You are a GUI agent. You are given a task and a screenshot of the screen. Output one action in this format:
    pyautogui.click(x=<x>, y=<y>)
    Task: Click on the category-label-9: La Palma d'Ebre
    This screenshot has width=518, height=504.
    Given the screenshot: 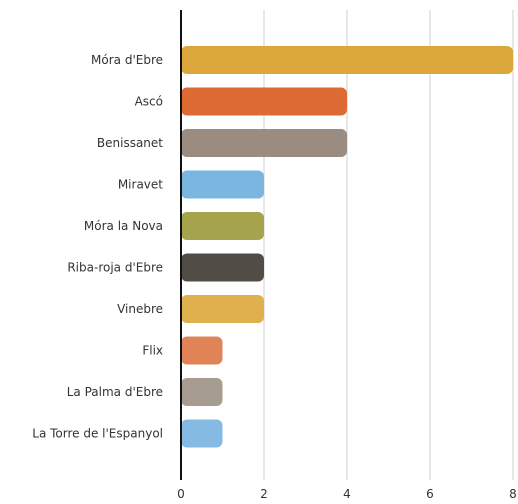 What is the action you would take?
    pyautogui.click(x=115, y=392)
    